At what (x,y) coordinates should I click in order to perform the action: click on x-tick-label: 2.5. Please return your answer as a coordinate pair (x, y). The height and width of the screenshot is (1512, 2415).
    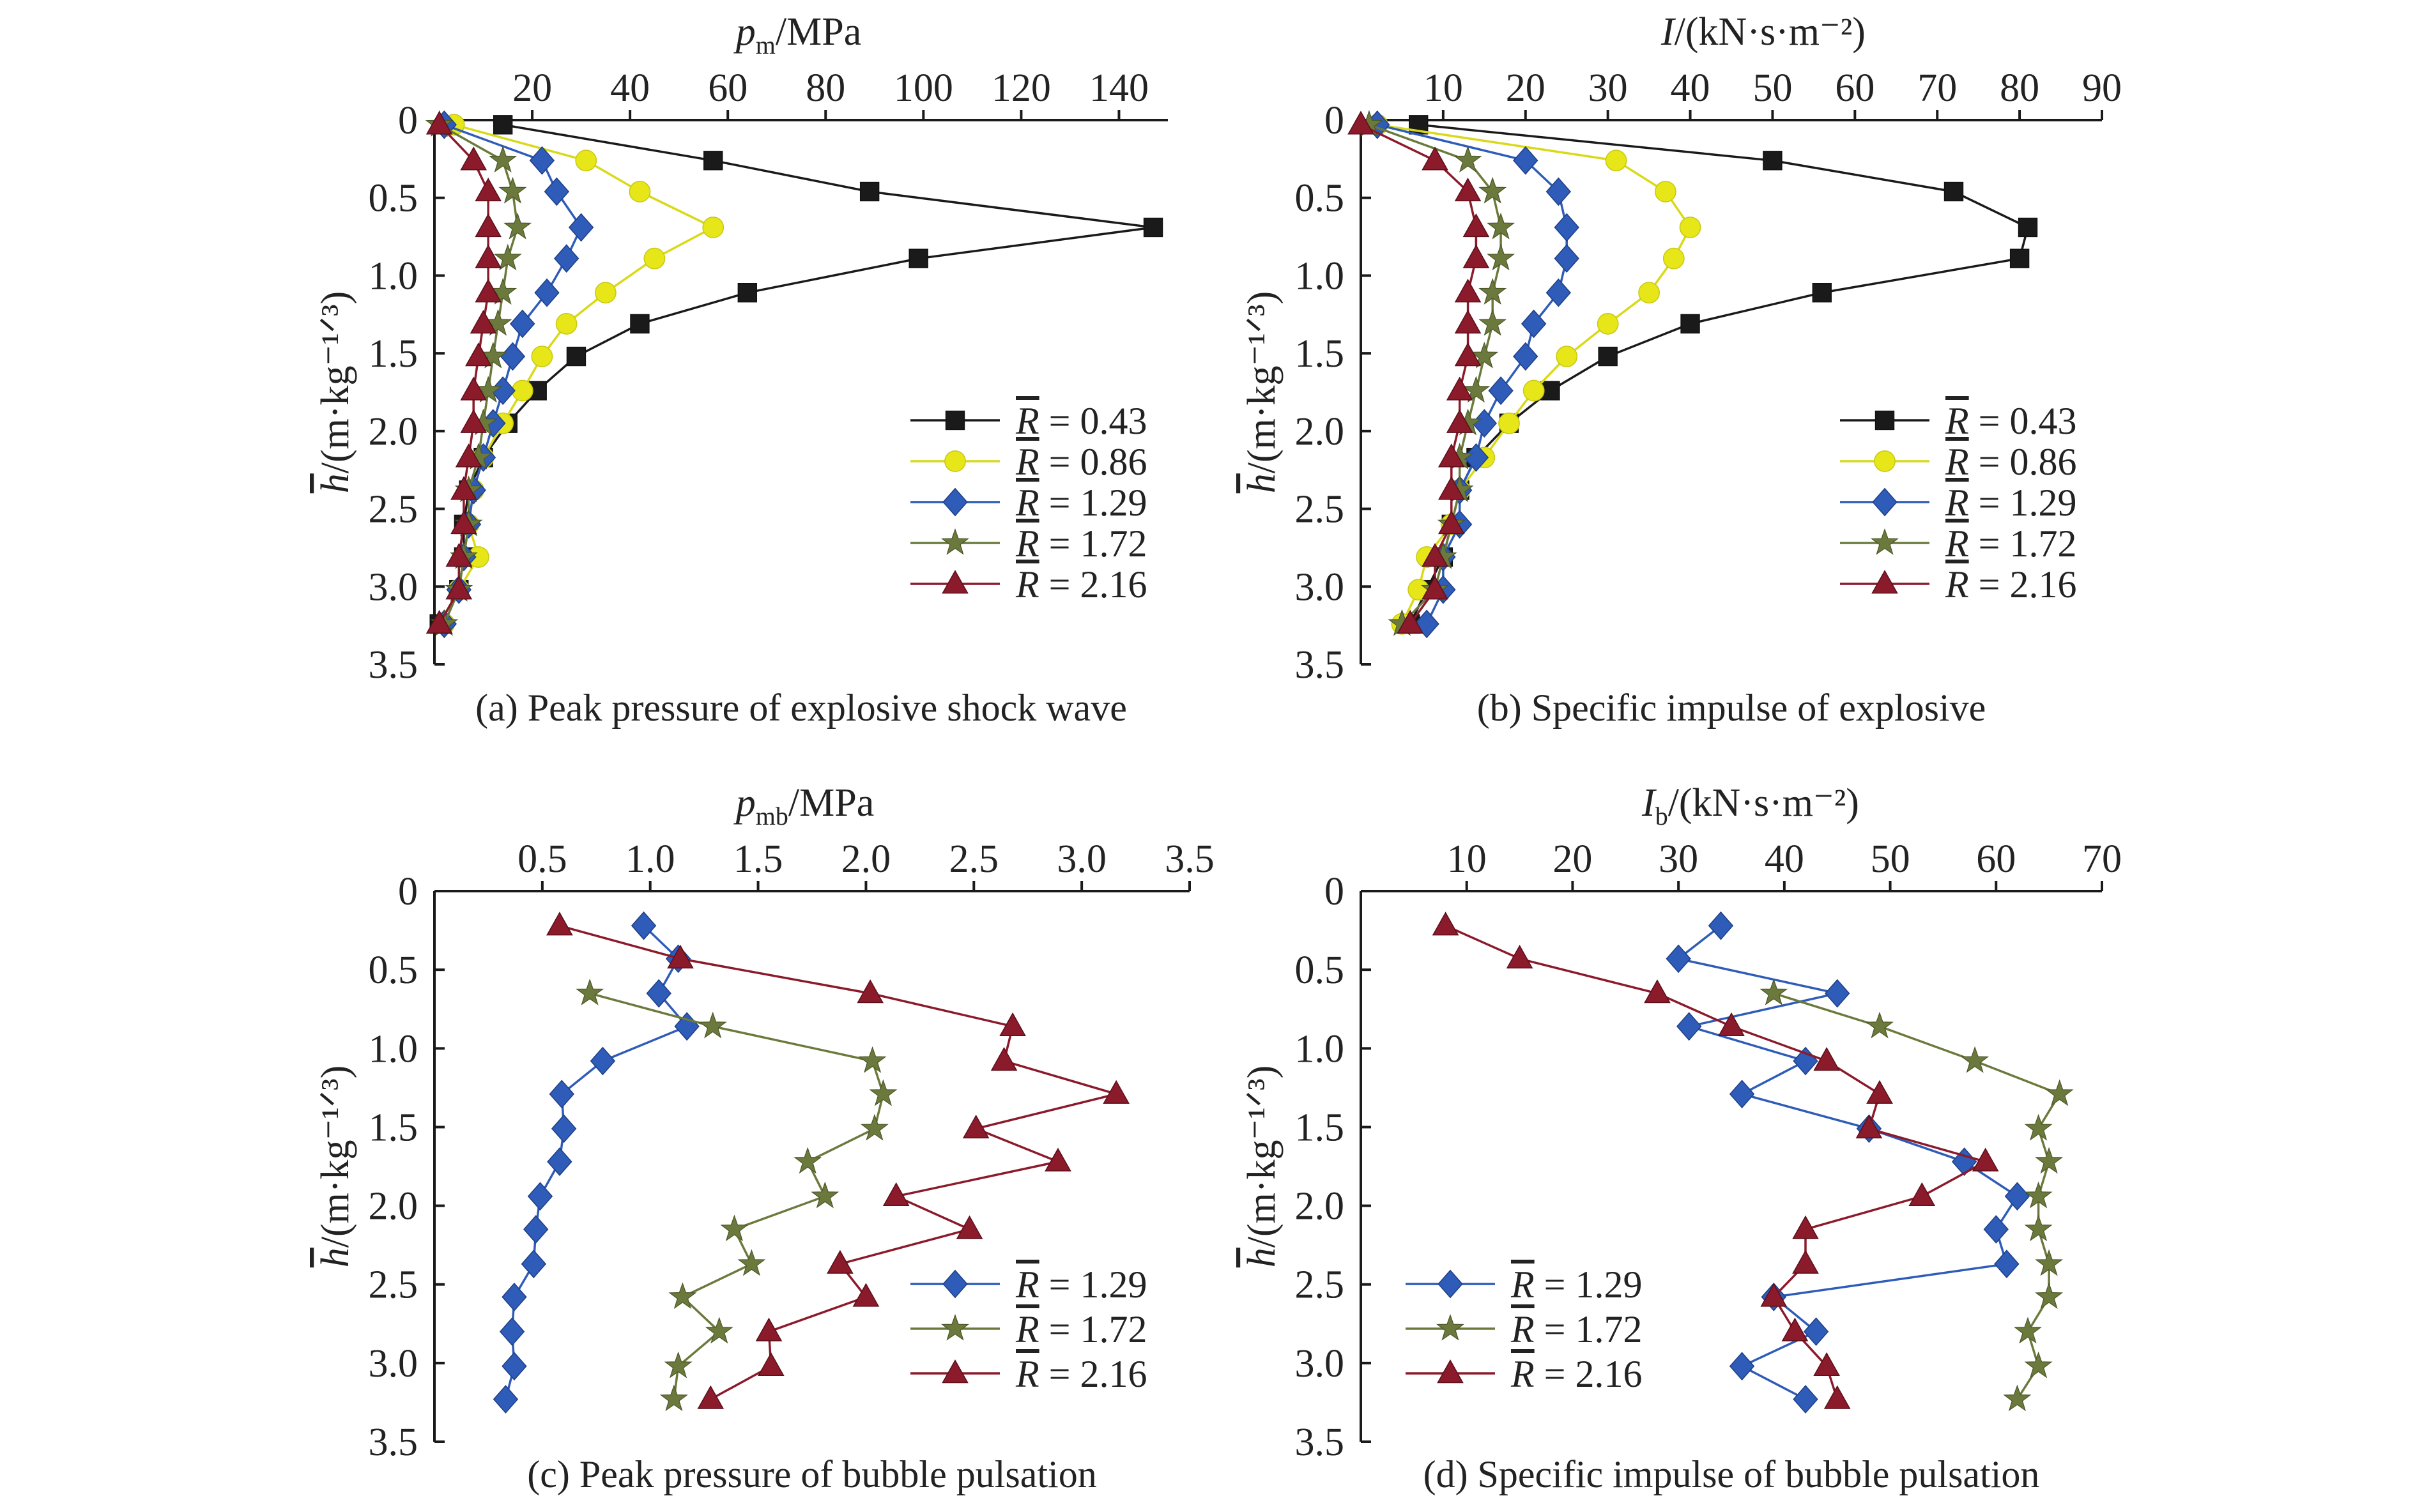
    Looking at the image, I should click on (974, 859).